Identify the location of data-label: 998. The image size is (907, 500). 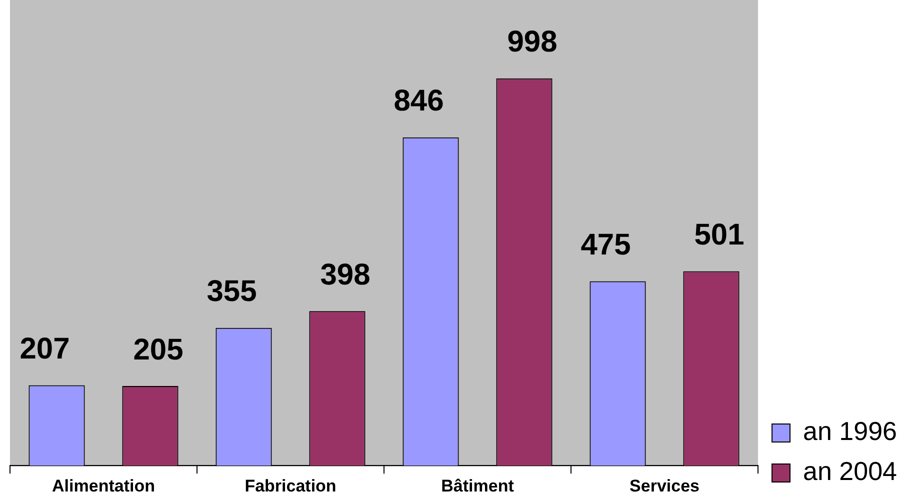
(532, 42).